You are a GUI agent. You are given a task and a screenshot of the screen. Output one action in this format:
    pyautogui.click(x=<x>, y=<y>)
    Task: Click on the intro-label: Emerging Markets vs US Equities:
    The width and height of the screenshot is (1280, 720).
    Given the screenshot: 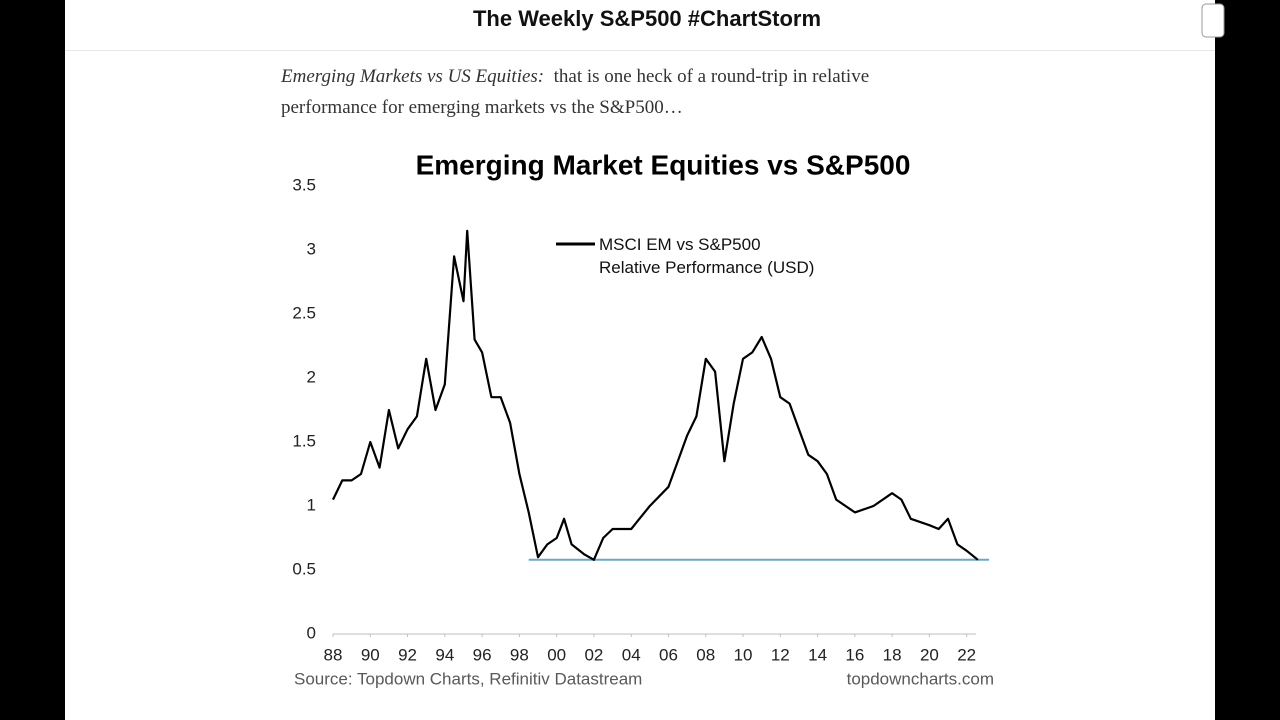 What is the action you would take?
    pyautogui.click(x=413, y=76)
    